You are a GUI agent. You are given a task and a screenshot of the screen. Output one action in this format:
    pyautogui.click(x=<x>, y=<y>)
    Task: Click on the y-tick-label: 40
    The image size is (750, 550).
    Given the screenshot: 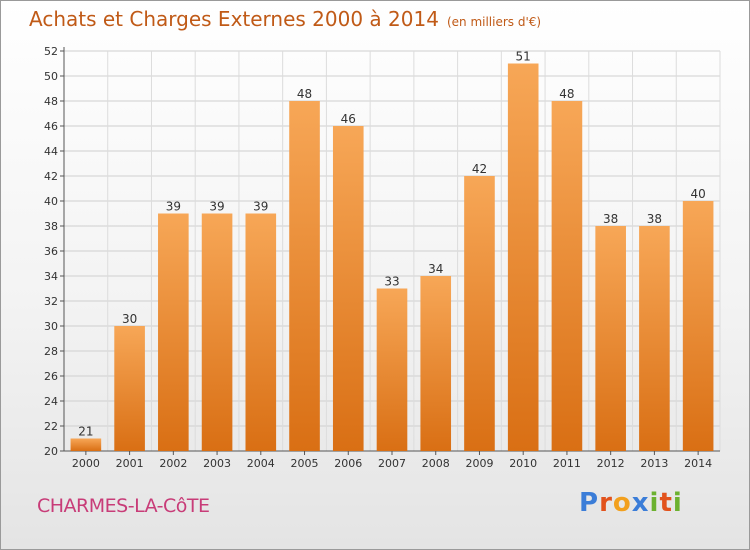 What is the action you would take?
    pyautogui.click(x=51, y=201)
    